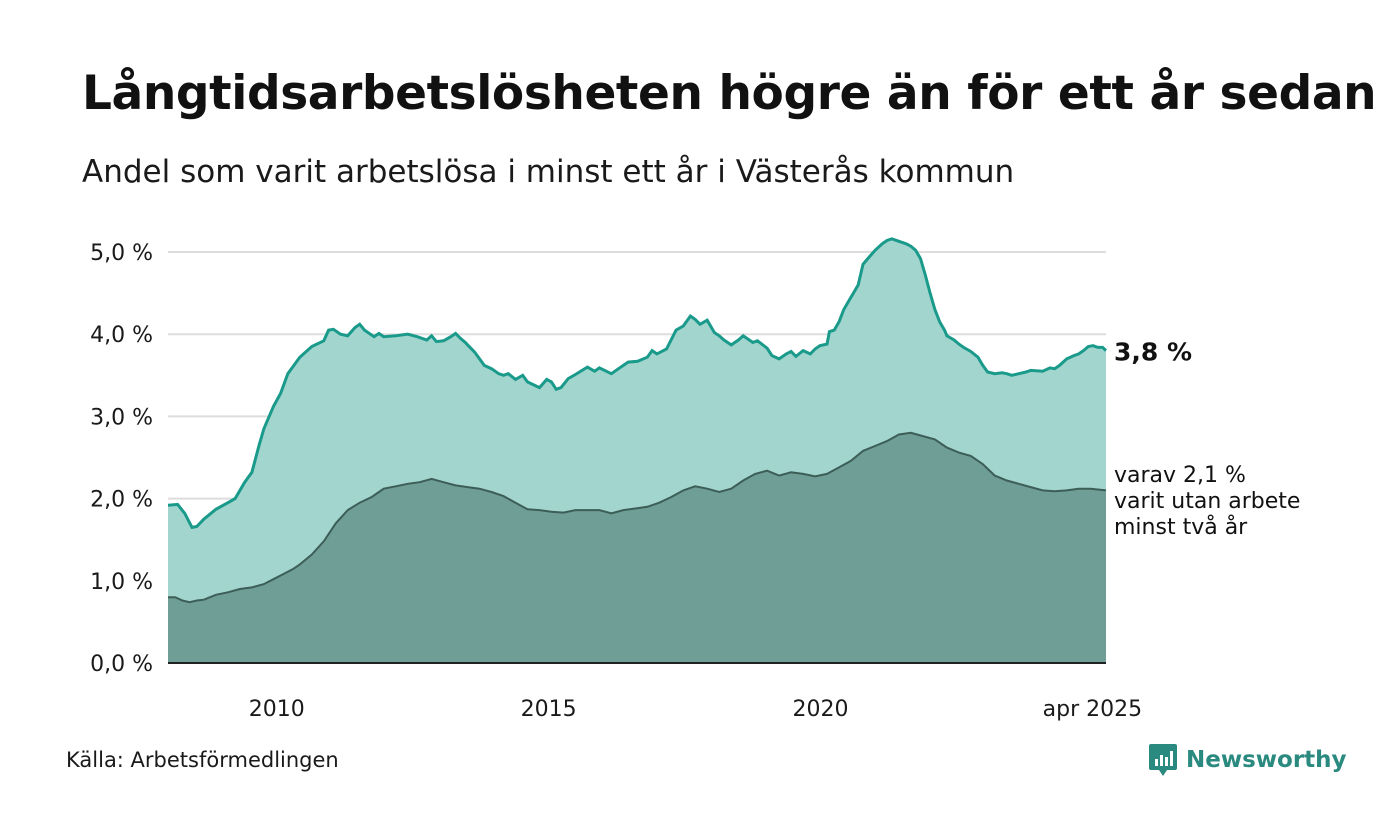  I want to click on y-tick-label: 2,0 %, so click(121, 500).